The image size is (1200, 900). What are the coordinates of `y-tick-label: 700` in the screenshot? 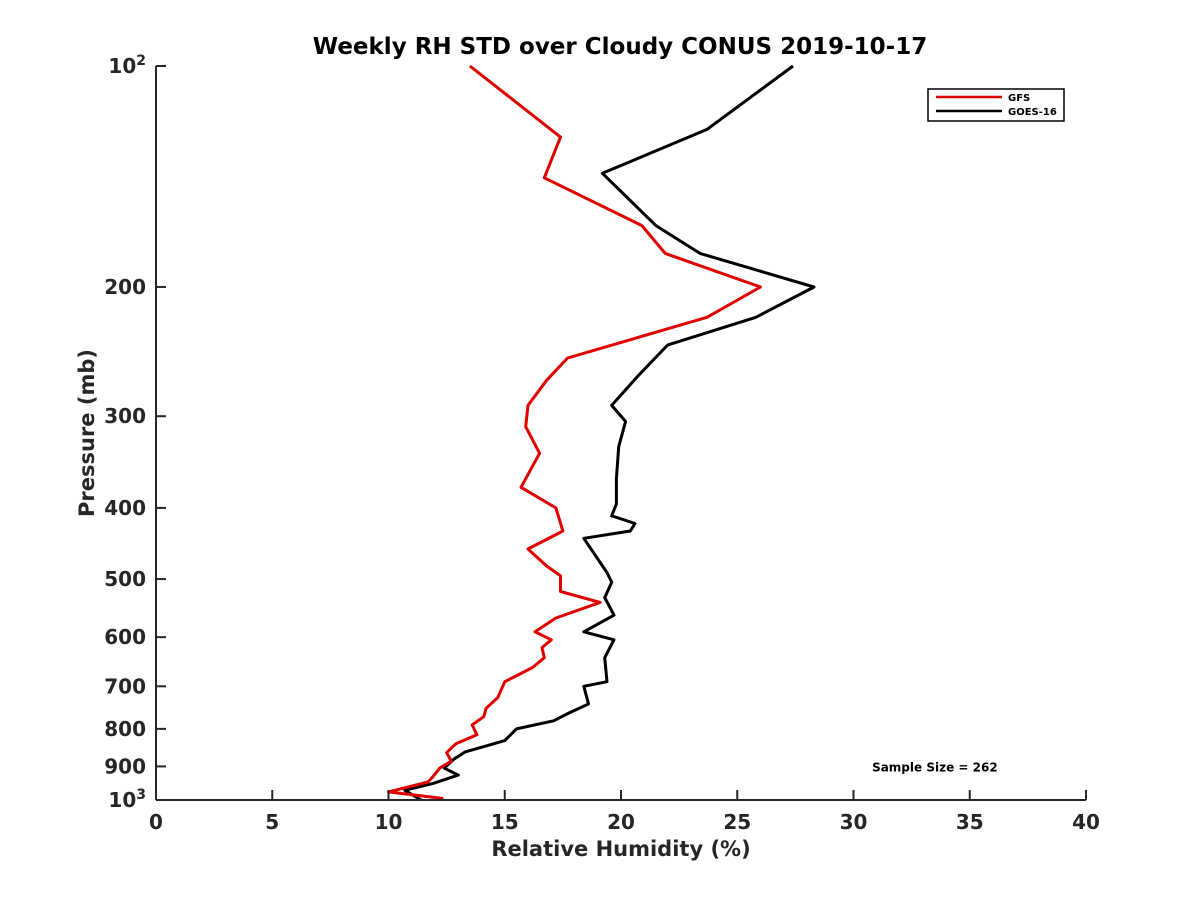 It's located at (125, 686).